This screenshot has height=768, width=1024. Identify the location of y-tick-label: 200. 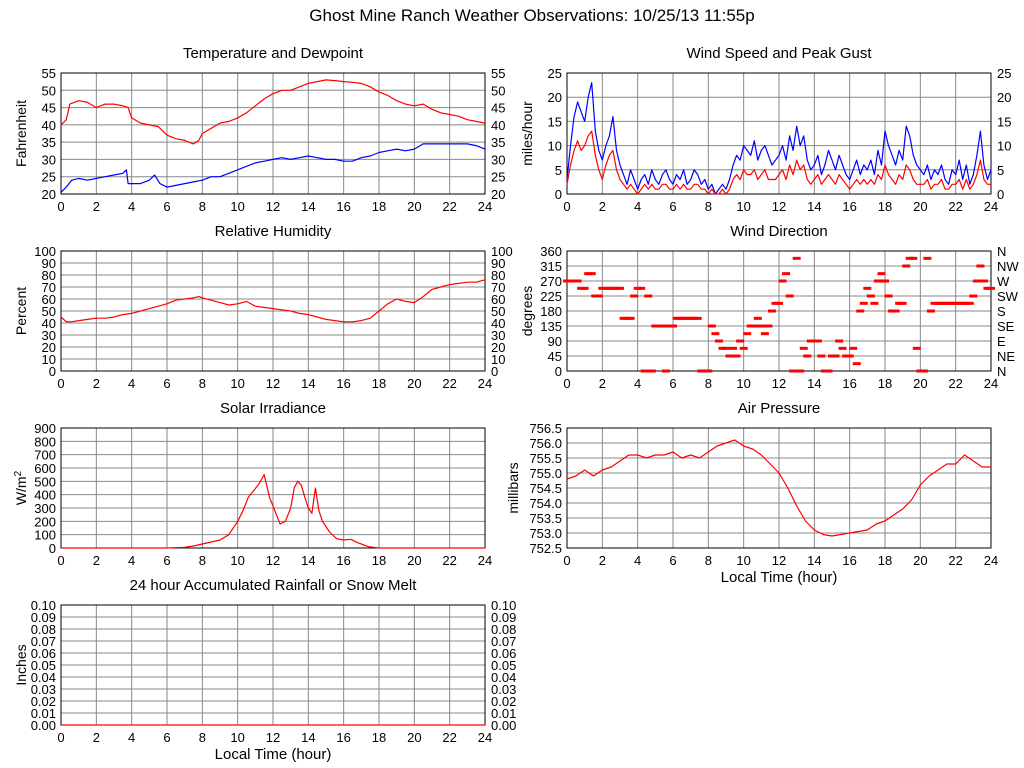
(45, 521).